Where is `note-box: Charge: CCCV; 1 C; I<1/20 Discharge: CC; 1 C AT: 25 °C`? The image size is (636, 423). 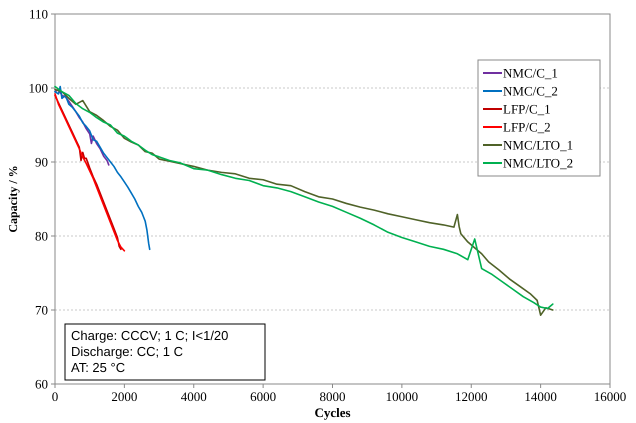
note-box: Charge: CCCV; 1 C; I<1/20 Discharge: CC; 1 C AT: 25 °C is located at coordinates (165, 352).